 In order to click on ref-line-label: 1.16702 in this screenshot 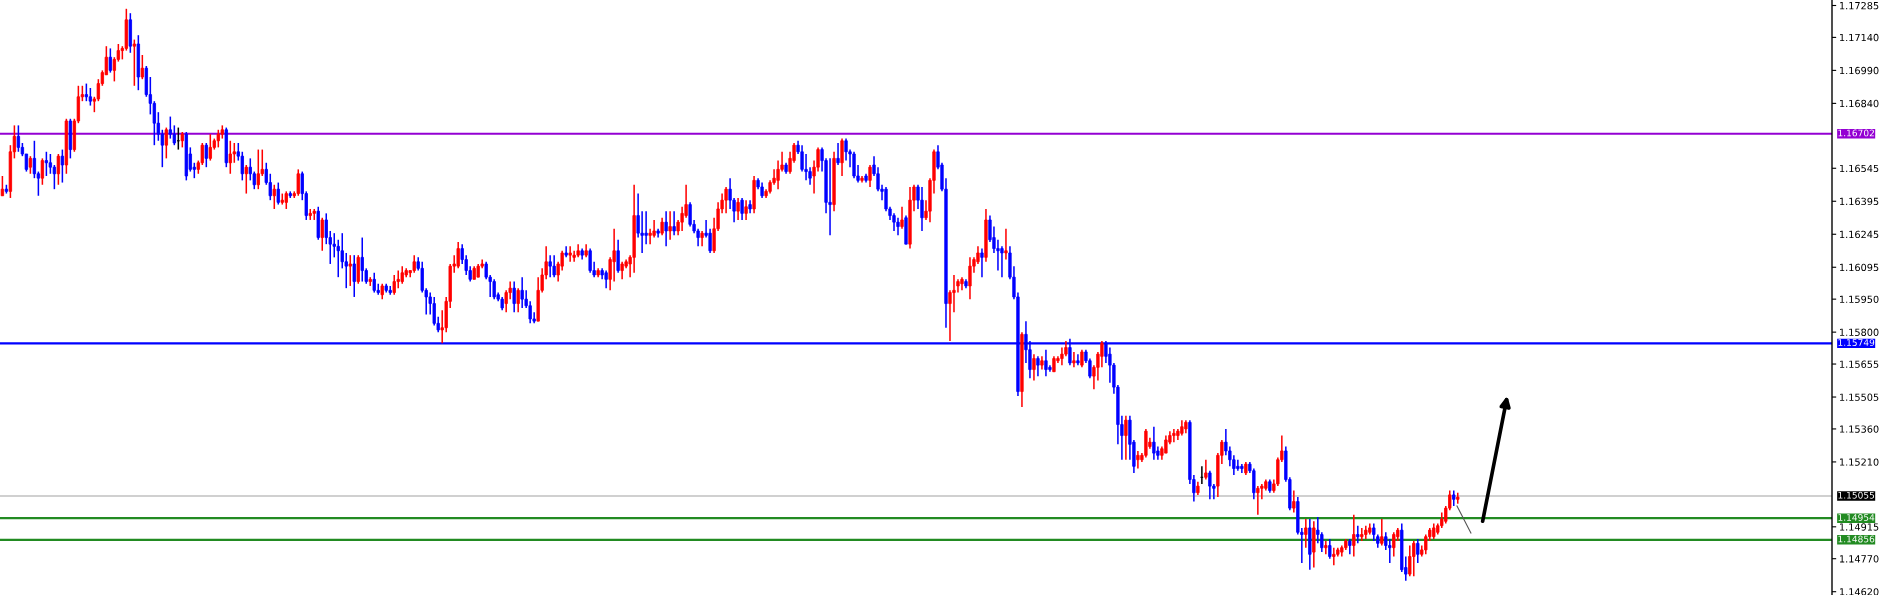, I will do `click(1856, 133)`.